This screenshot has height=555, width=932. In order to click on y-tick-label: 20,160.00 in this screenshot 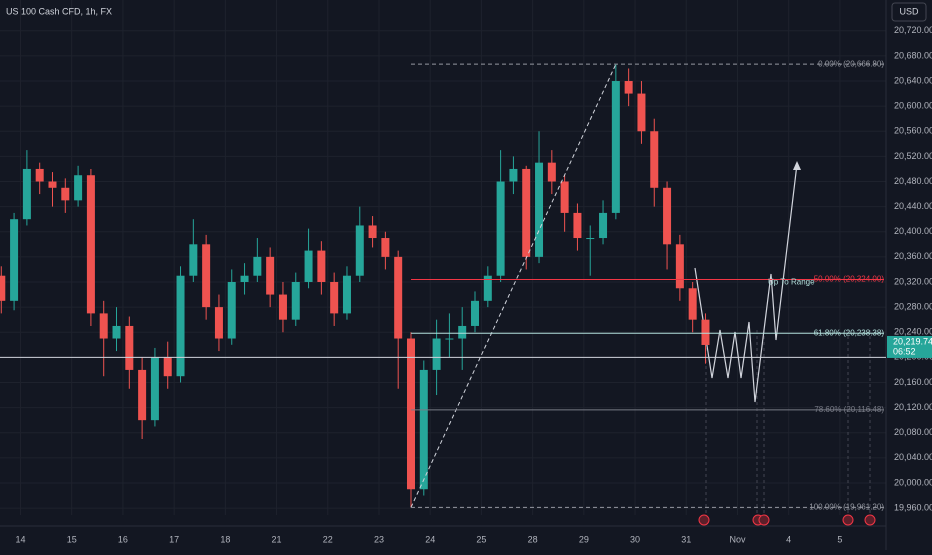, I will do `click(913, 382)`.